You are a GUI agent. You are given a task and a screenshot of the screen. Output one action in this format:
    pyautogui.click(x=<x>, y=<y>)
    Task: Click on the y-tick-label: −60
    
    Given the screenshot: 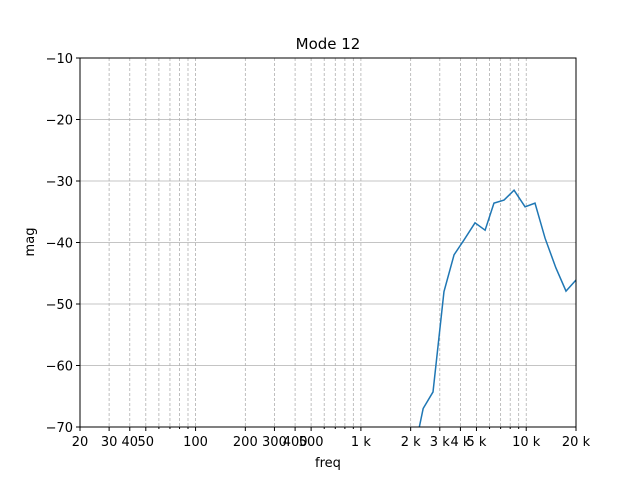 What is the action you would take?
    pyautogui.click(x=59, y=367)
    